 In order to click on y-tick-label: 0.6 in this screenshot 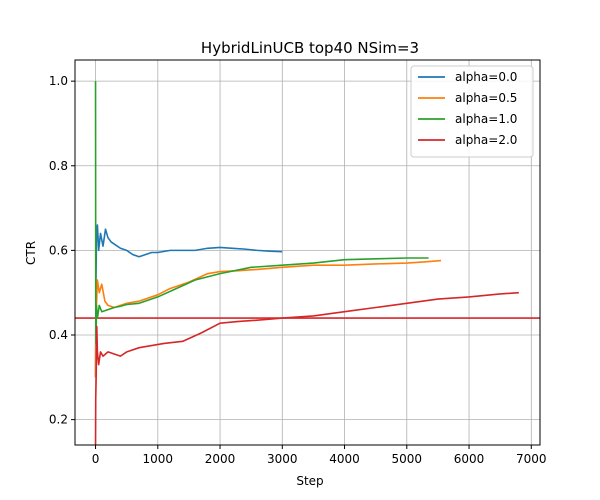, I will do `click(58, 250)`.